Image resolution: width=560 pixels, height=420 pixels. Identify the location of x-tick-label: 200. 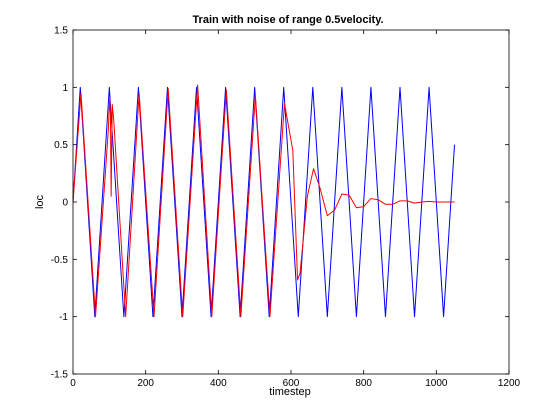
(145, 383).